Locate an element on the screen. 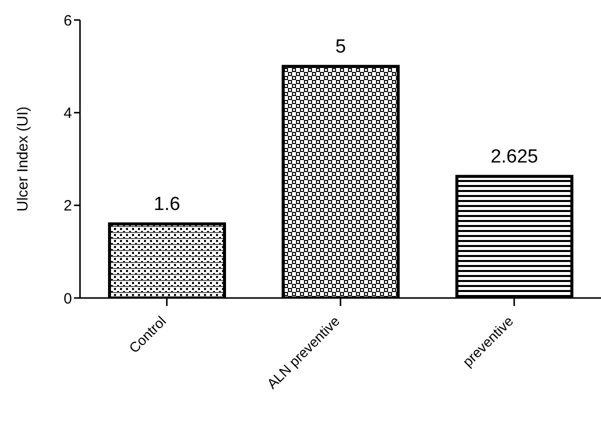 This screenshot has width=601, height=445. y-tick-label: 2 is located at coordinates (68, 206).